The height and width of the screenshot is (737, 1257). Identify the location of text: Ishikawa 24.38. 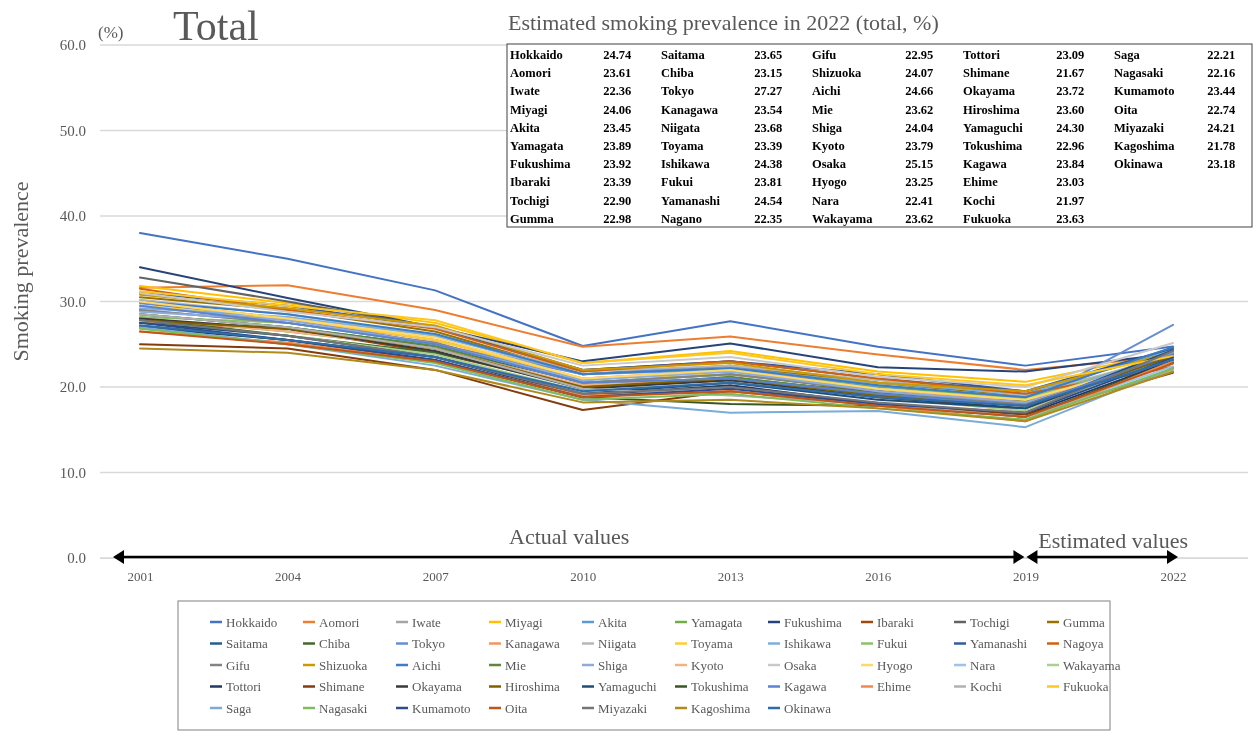
(722, 164).